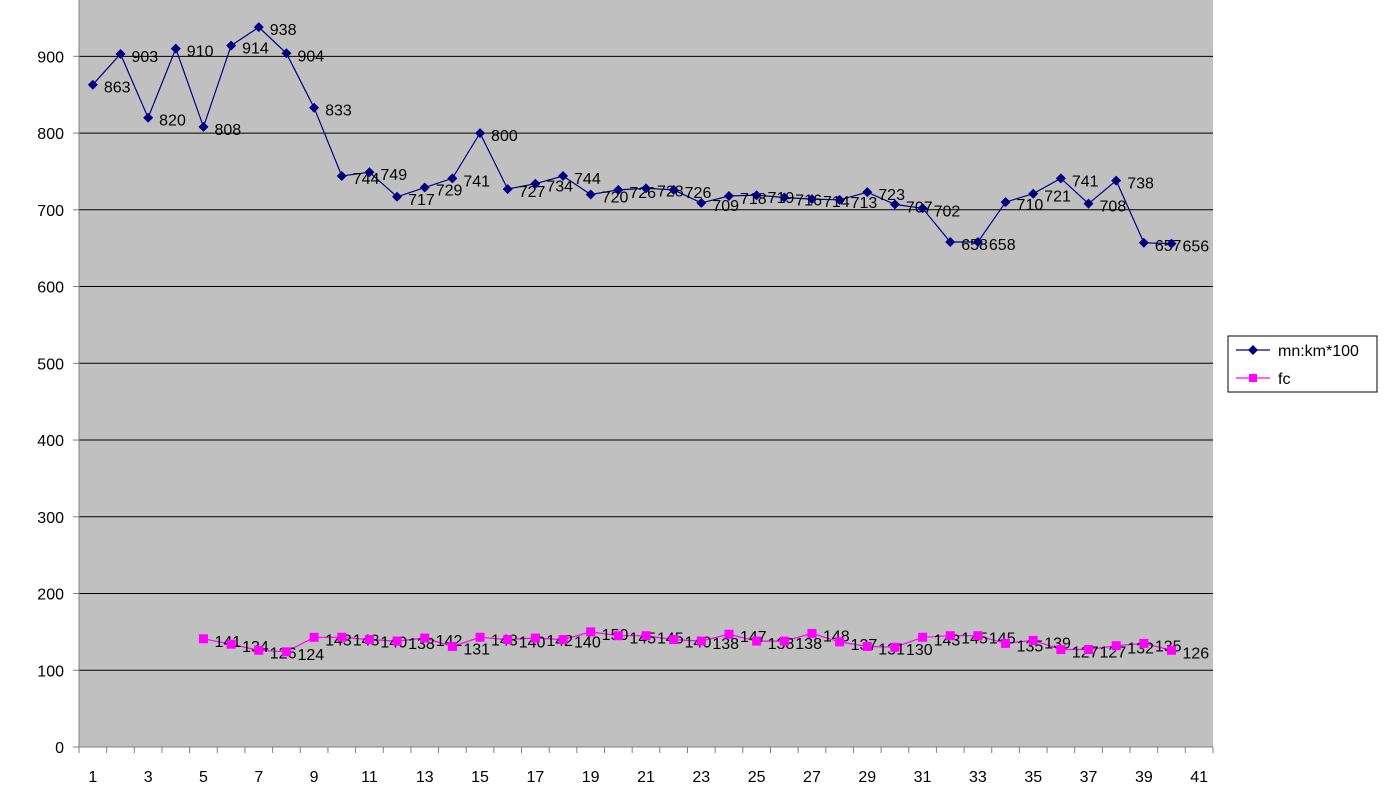 The width and height of the screenshot is (1393, 802). Describe the element at coordinates (867, 777) in the screenshot. I see `x-tick-label: 29` at that location.